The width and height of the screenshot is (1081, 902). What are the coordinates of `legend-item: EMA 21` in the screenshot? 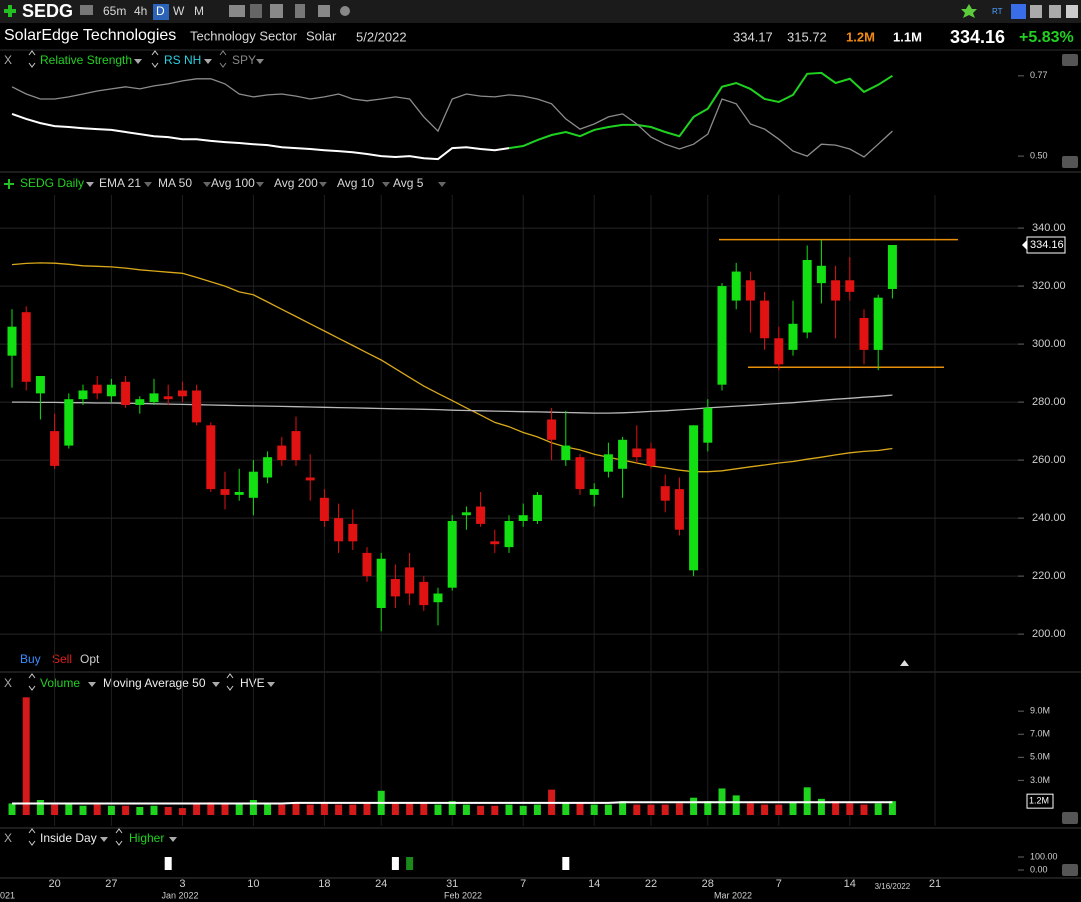 It's located at (120, 183).